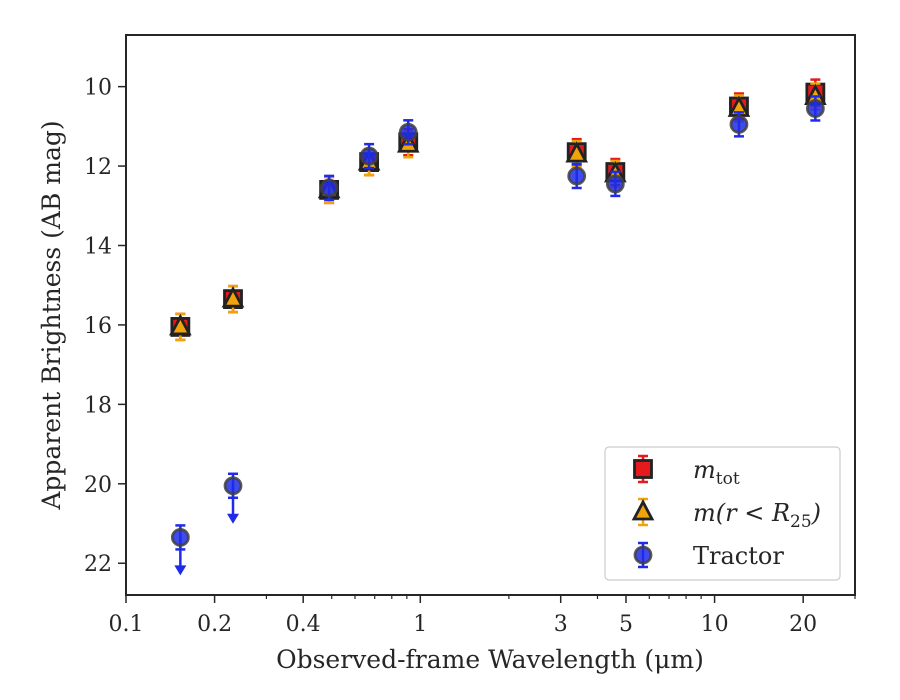 The height and width of the screenshot is (700, 900). I want to click on x-tick-label: 0.2, so click(214, 624).